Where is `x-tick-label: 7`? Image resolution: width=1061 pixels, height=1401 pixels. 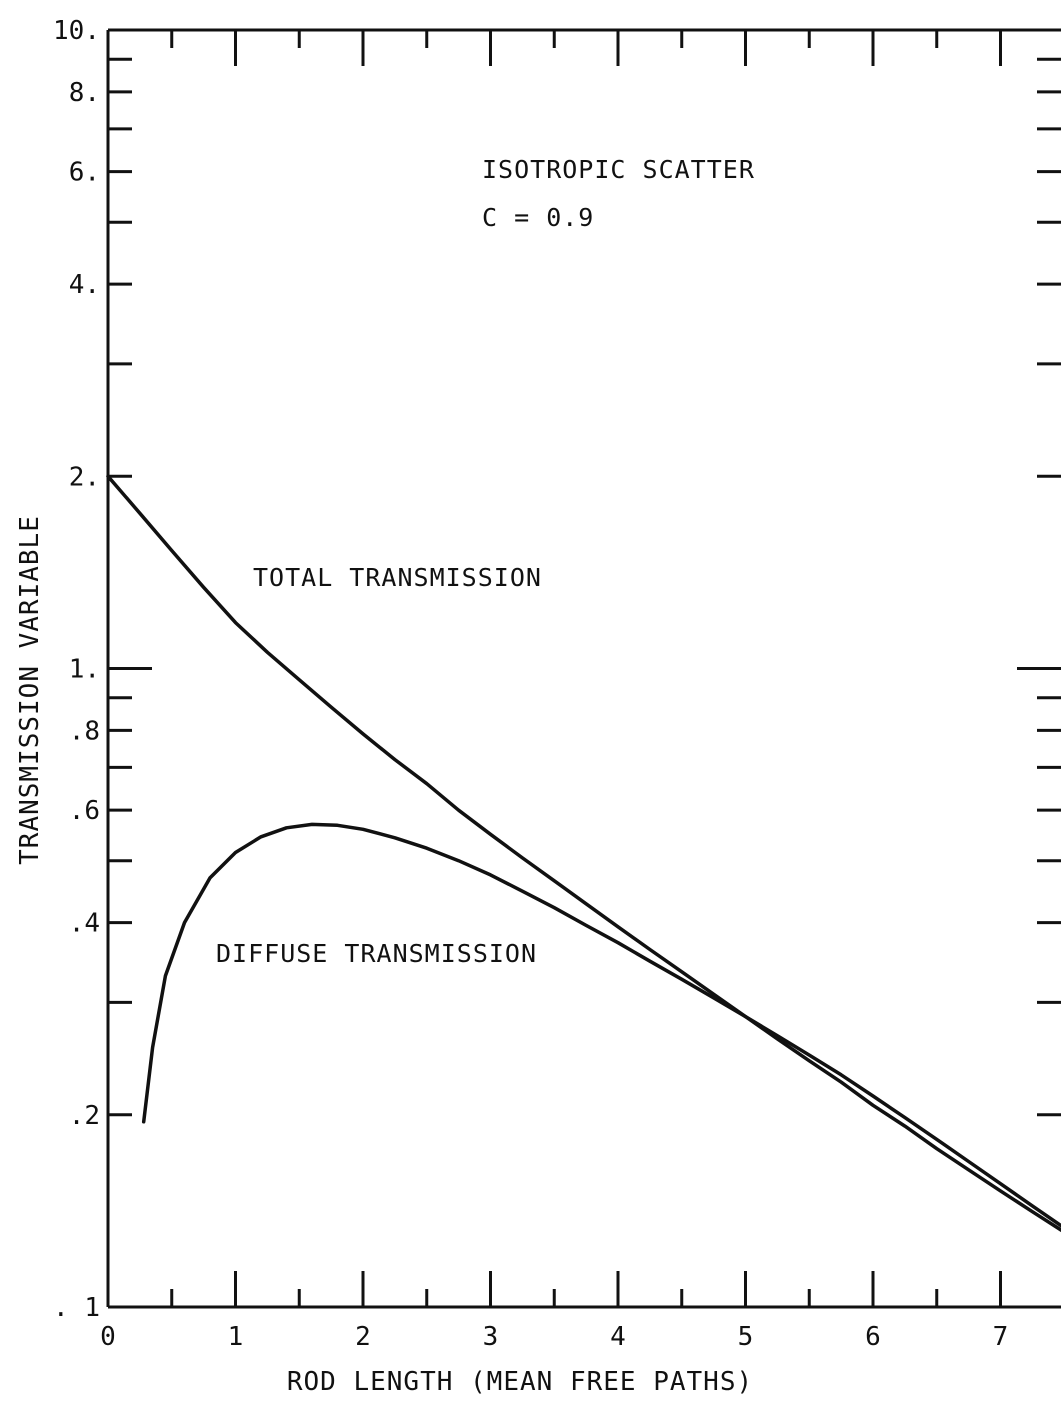 x-tick-label: 7 is located at coordinates (1001, 1337).